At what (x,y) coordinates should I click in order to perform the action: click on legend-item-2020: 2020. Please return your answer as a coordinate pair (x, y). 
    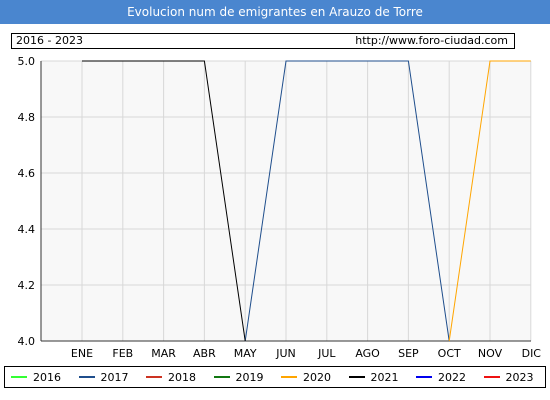
    Looking at the image, I should click on (306, 377).